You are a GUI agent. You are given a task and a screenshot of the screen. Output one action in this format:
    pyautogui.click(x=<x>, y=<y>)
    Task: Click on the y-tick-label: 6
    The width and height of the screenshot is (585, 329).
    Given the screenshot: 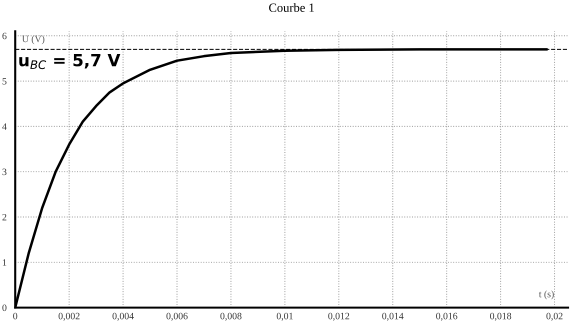 What is the action you would take?
    pyautogui.click(x=4, y=36)
    